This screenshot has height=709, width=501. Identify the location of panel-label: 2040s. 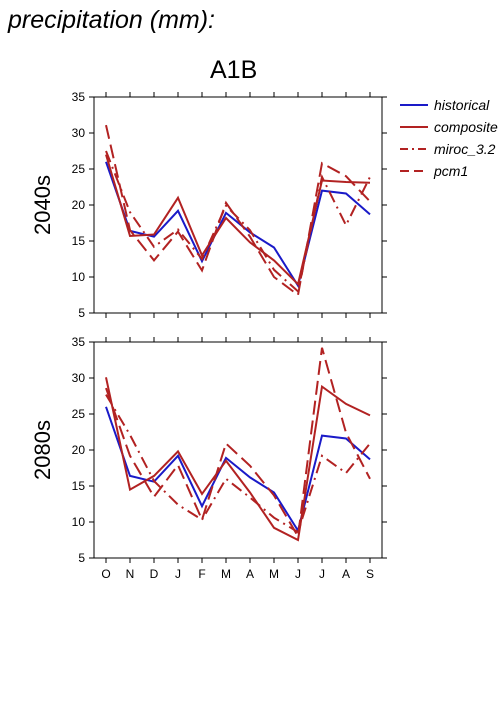
(42, 205).